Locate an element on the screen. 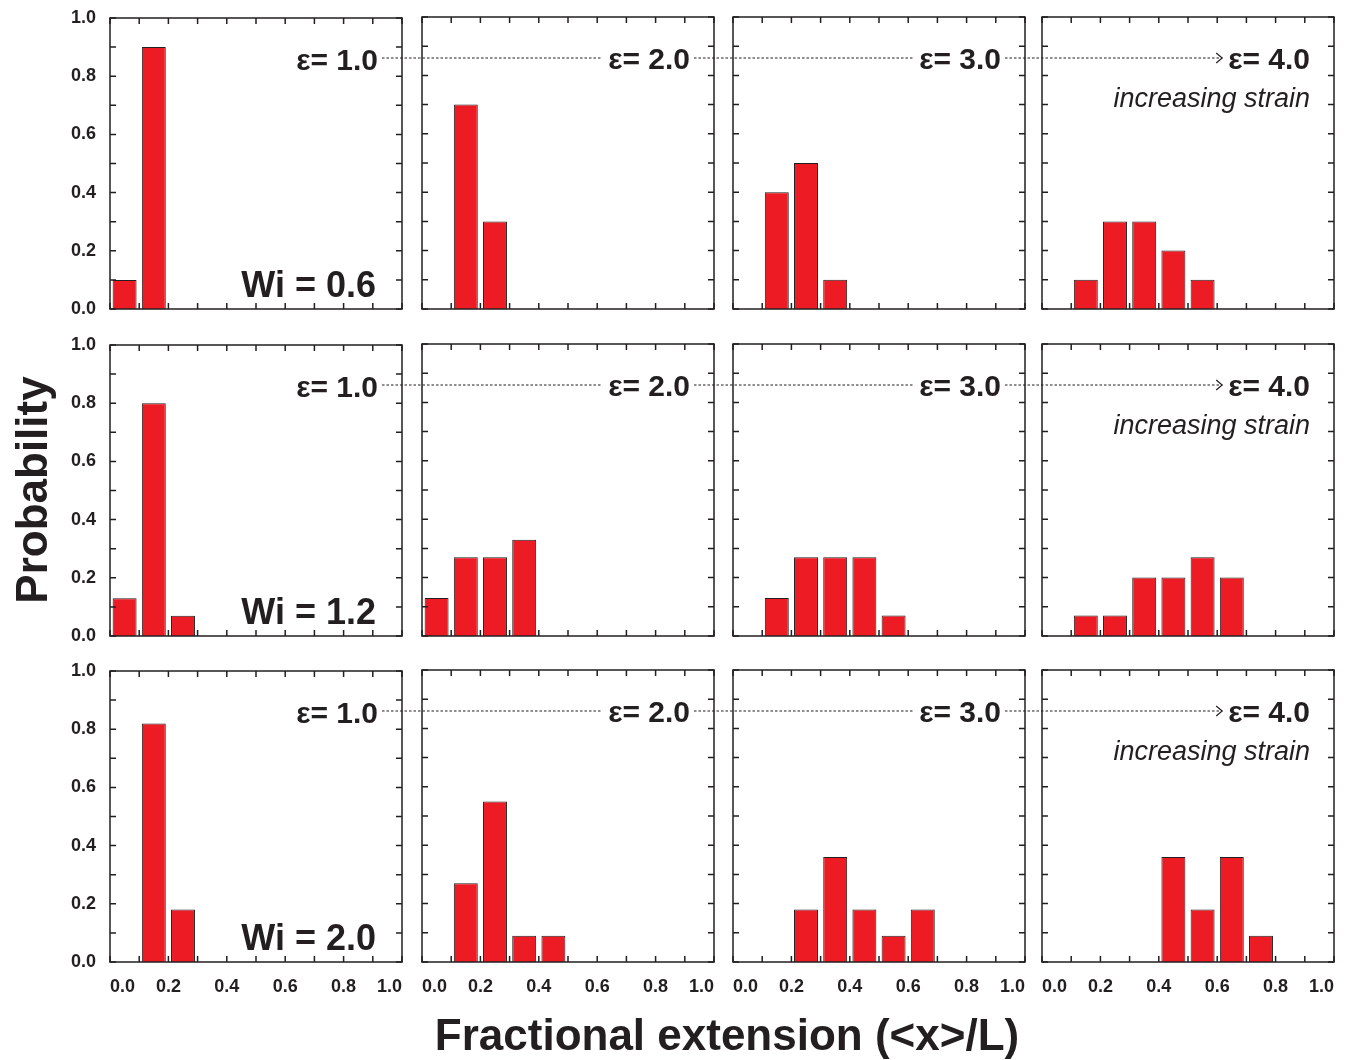 This screenshot has width=1369, height=1060. annotation: Wi = 2.0 is located at coordinates (308, 937).